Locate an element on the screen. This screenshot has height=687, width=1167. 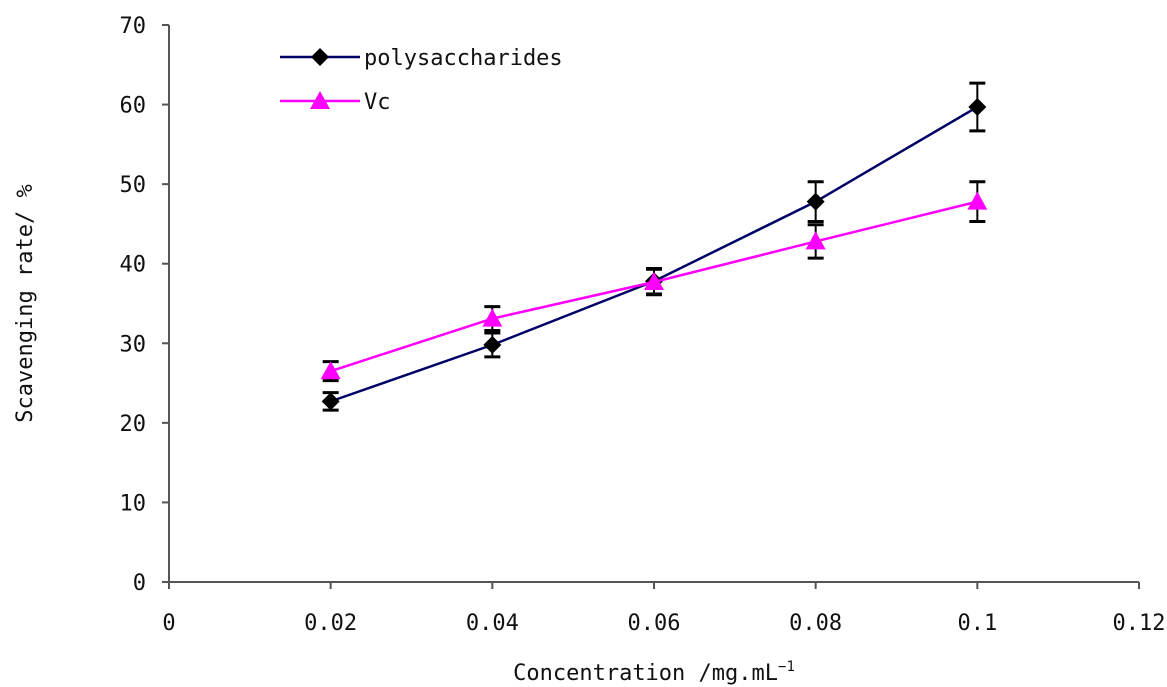
legend: polysaccharides Vc is located at coordinates (421, 80).